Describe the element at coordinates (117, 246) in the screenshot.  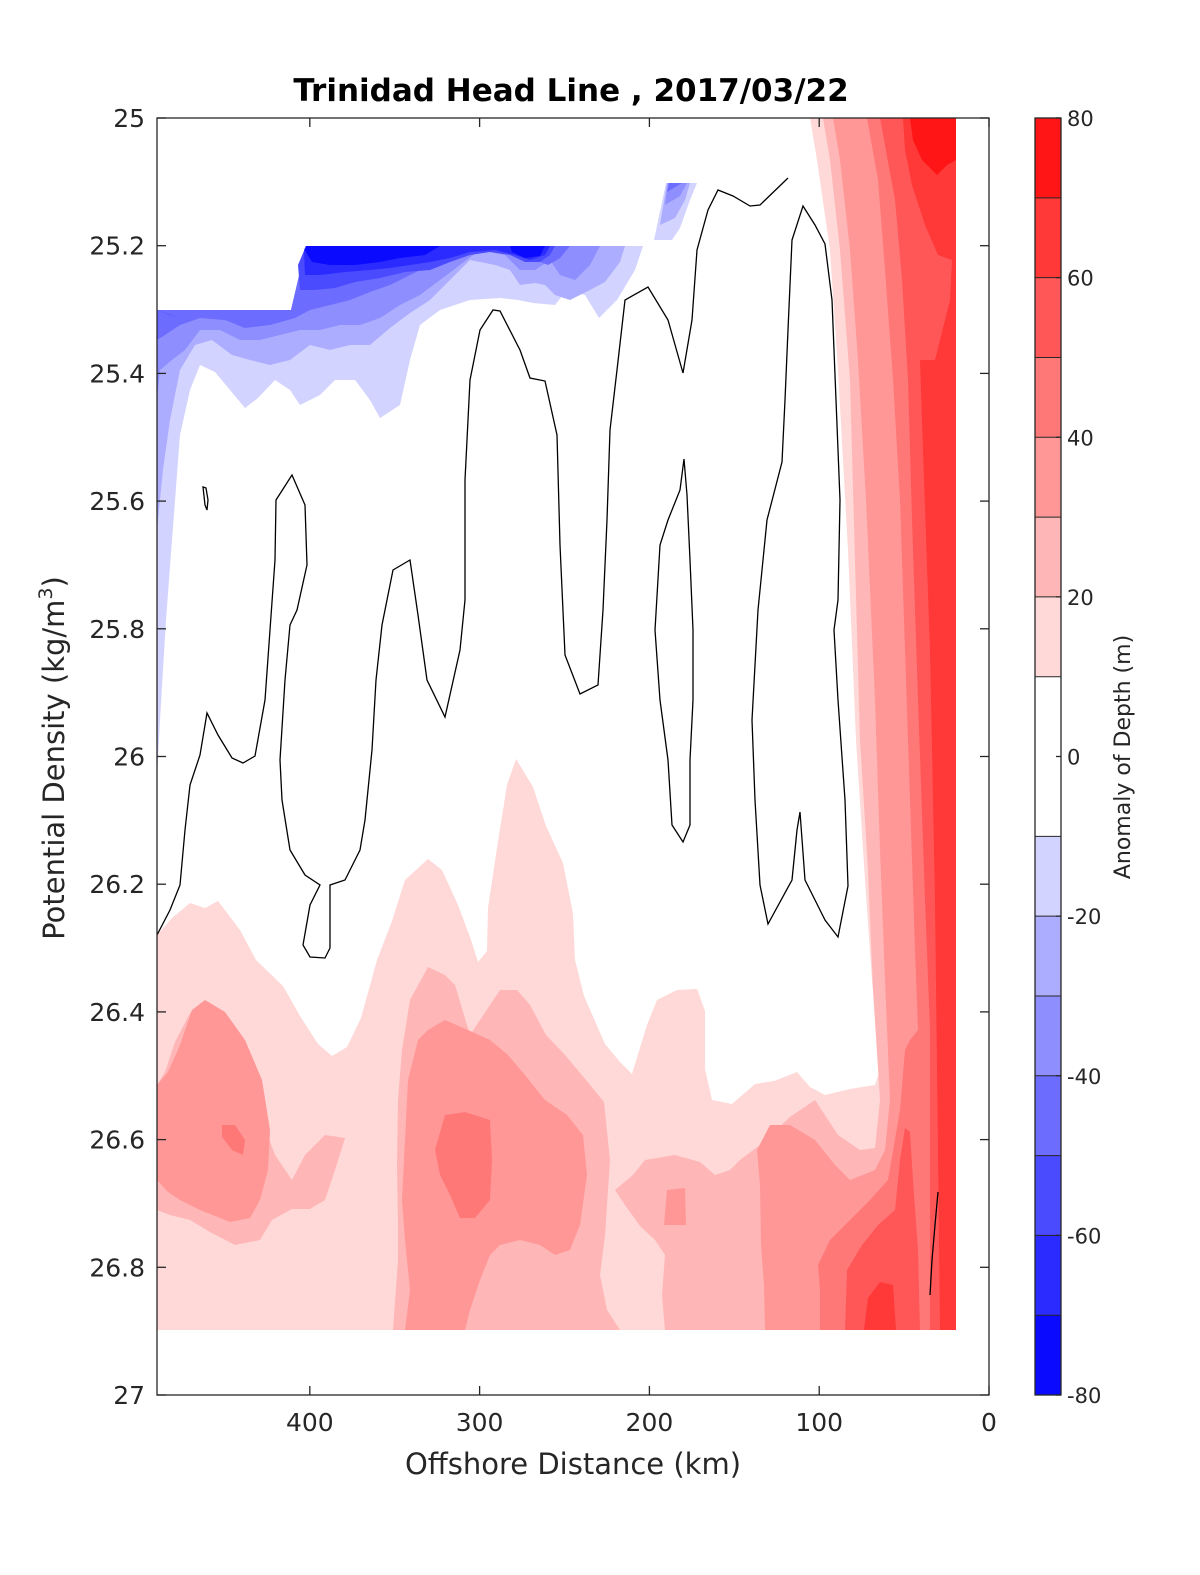
I see `y-tick-label: 25.2` at that location.